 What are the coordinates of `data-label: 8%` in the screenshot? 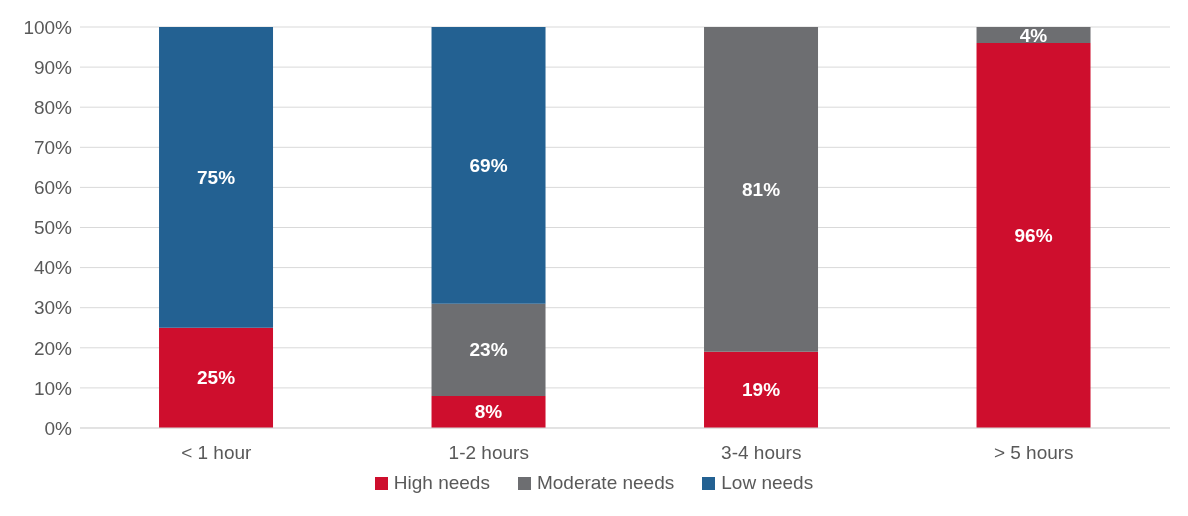 It's located at (488, 412).